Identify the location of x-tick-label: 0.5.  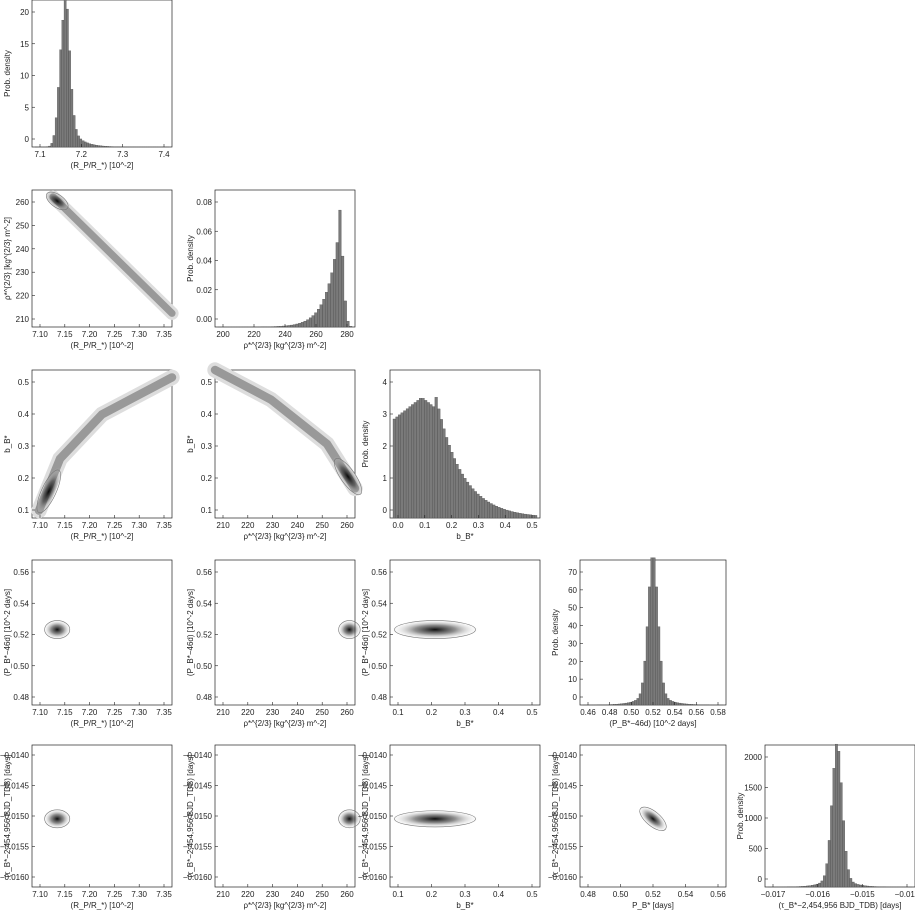
(532, 894).